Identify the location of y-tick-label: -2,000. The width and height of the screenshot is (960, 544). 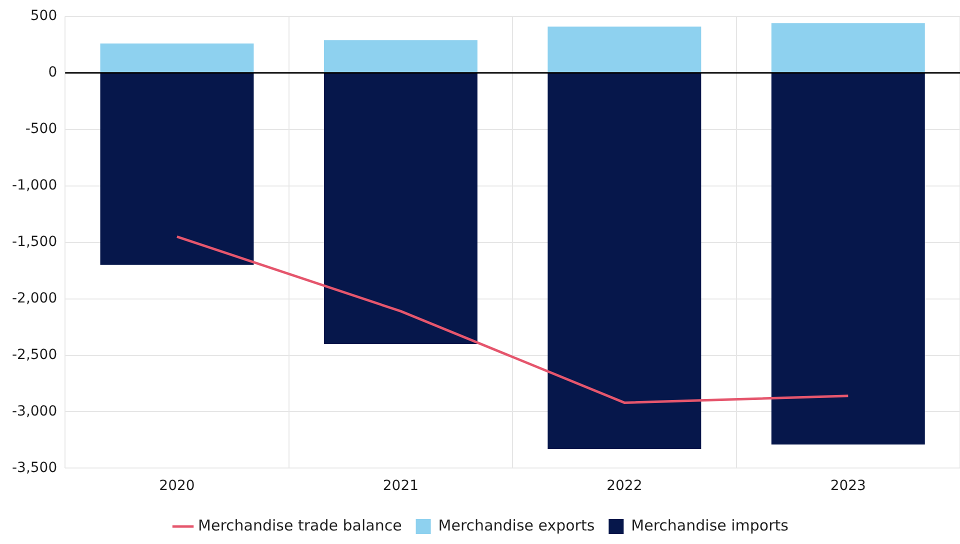
(35, 298).